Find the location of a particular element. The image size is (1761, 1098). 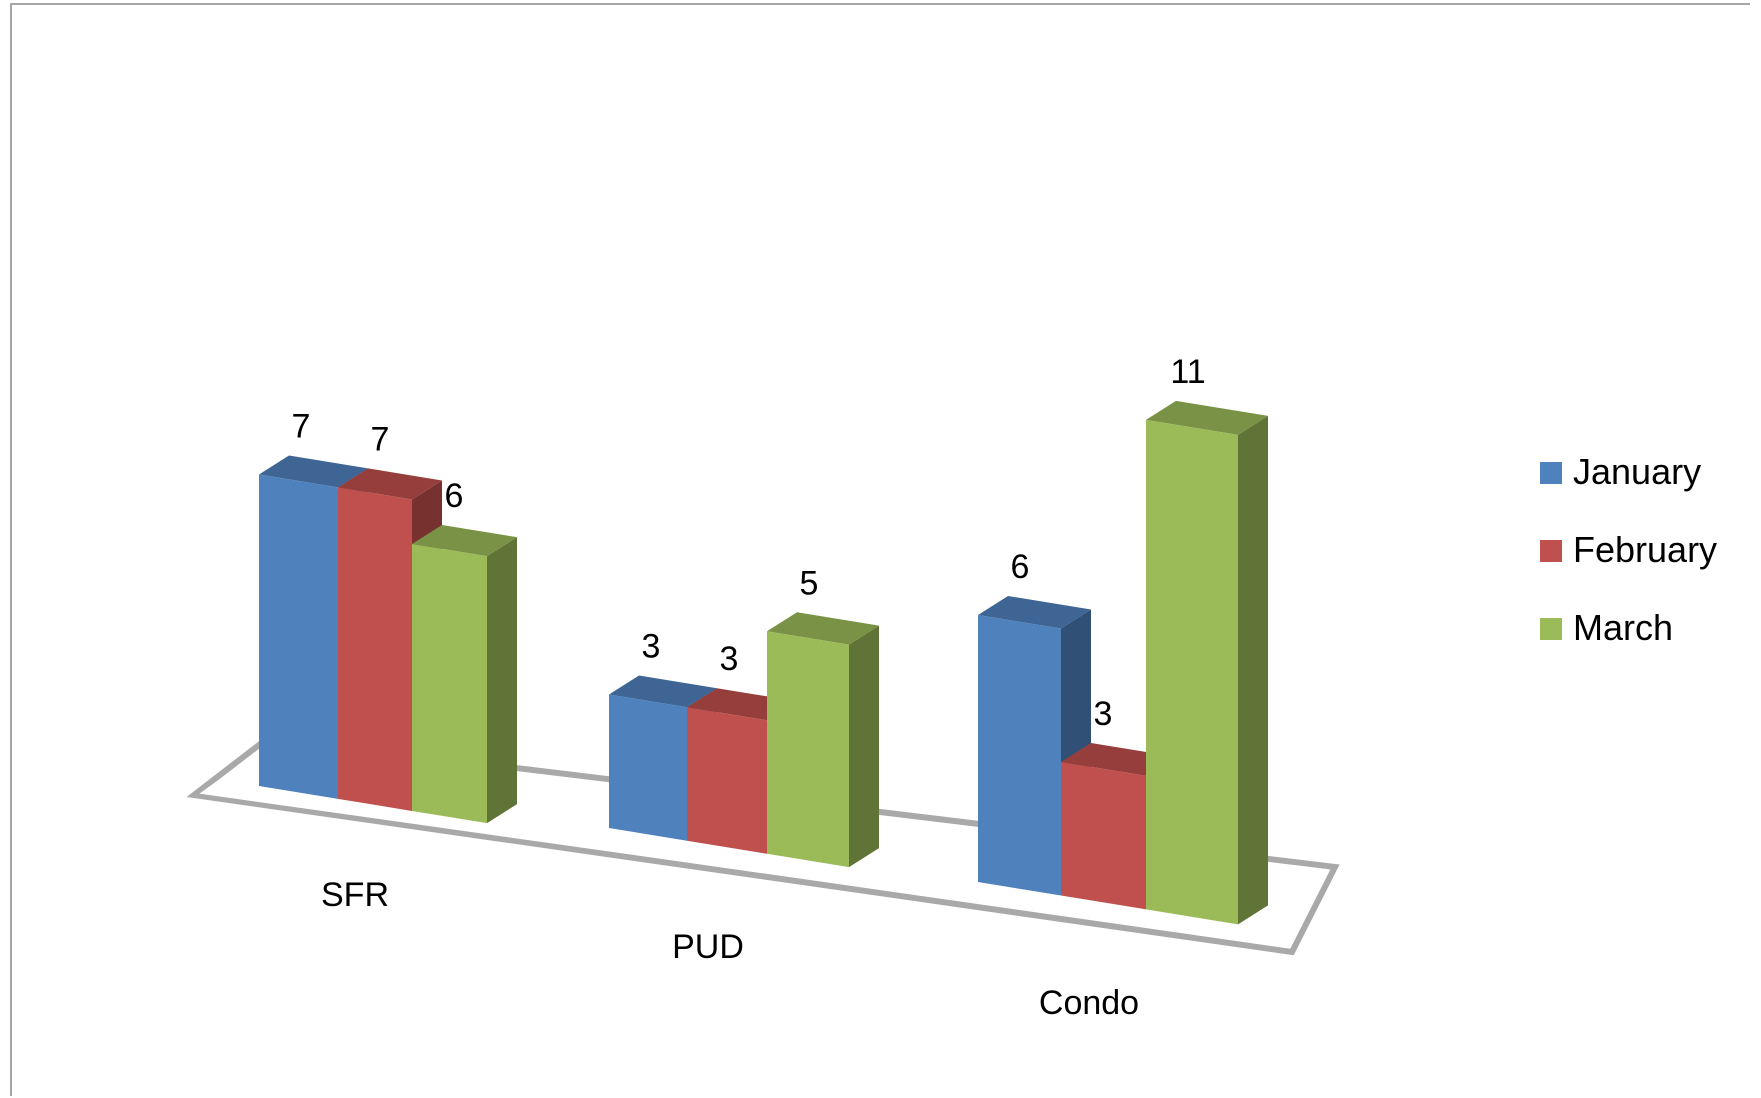

legend-item-february: February is located at coordinates (1628, 549).